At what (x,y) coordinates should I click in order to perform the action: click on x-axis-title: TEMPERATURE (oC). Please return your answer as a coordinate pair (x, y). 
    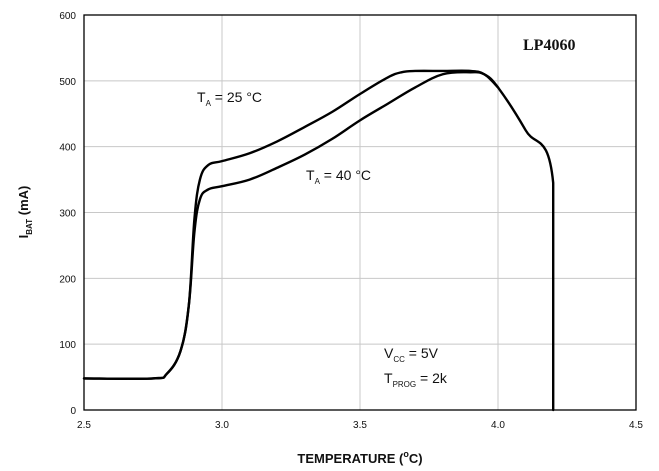
    Looking at the image, I should click on (359, 457).